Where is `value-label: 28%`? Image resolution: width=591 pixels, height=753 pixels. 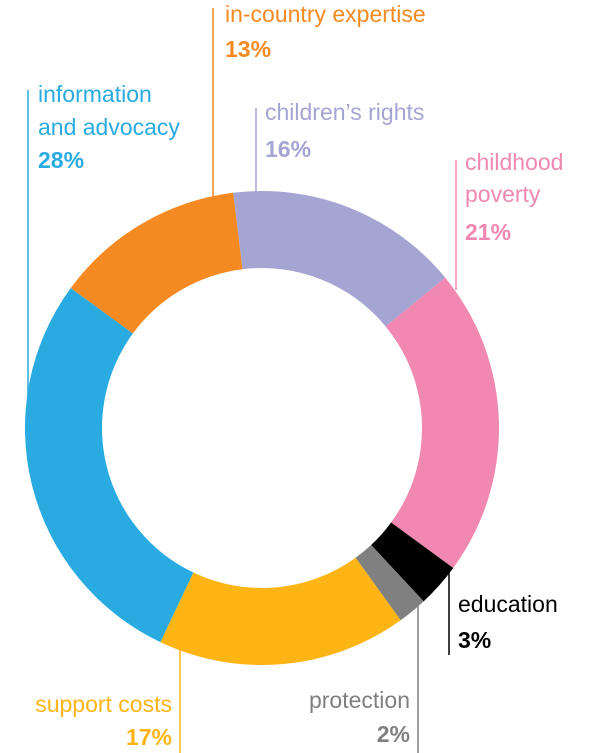
value-label: 28% is located at coordinates (61, 160).